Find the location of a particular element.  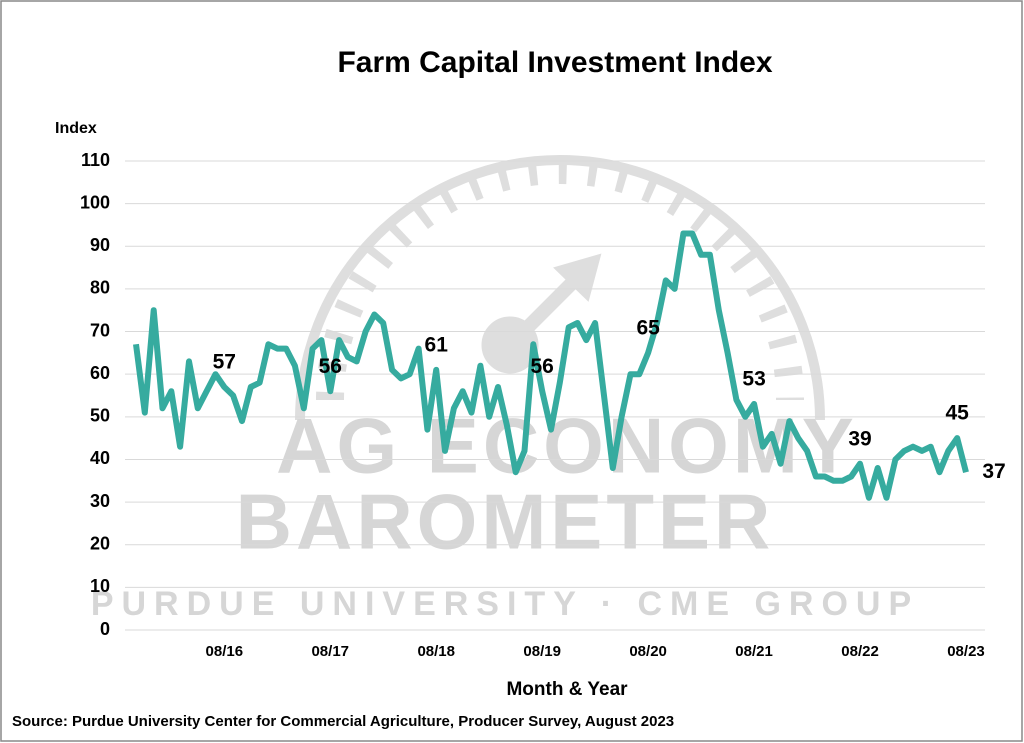

data-label: 53 is located at coordinates (753, 379).